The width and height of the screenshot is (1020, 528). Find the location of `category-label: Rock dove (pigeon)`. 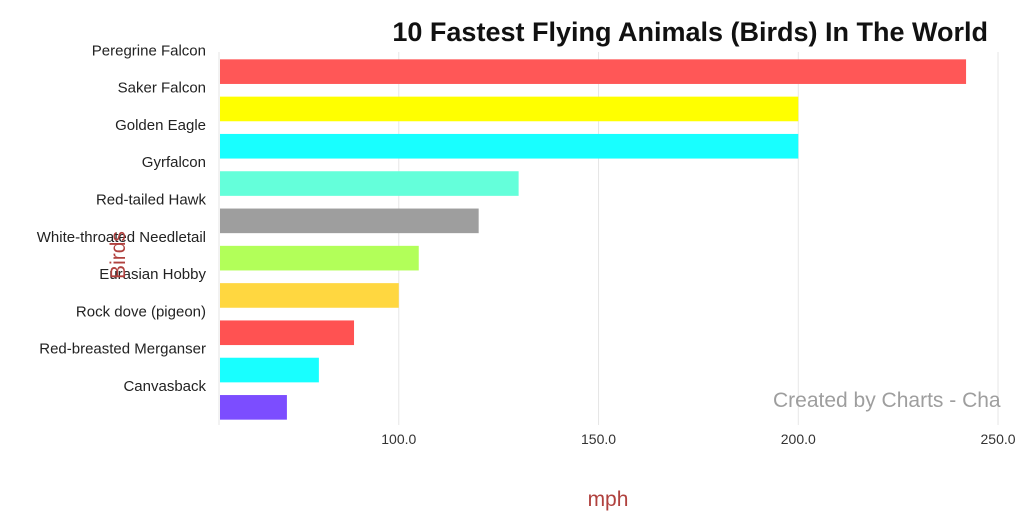

category-label: Rock dove (pigeon) is located at coordinates (141, 311).